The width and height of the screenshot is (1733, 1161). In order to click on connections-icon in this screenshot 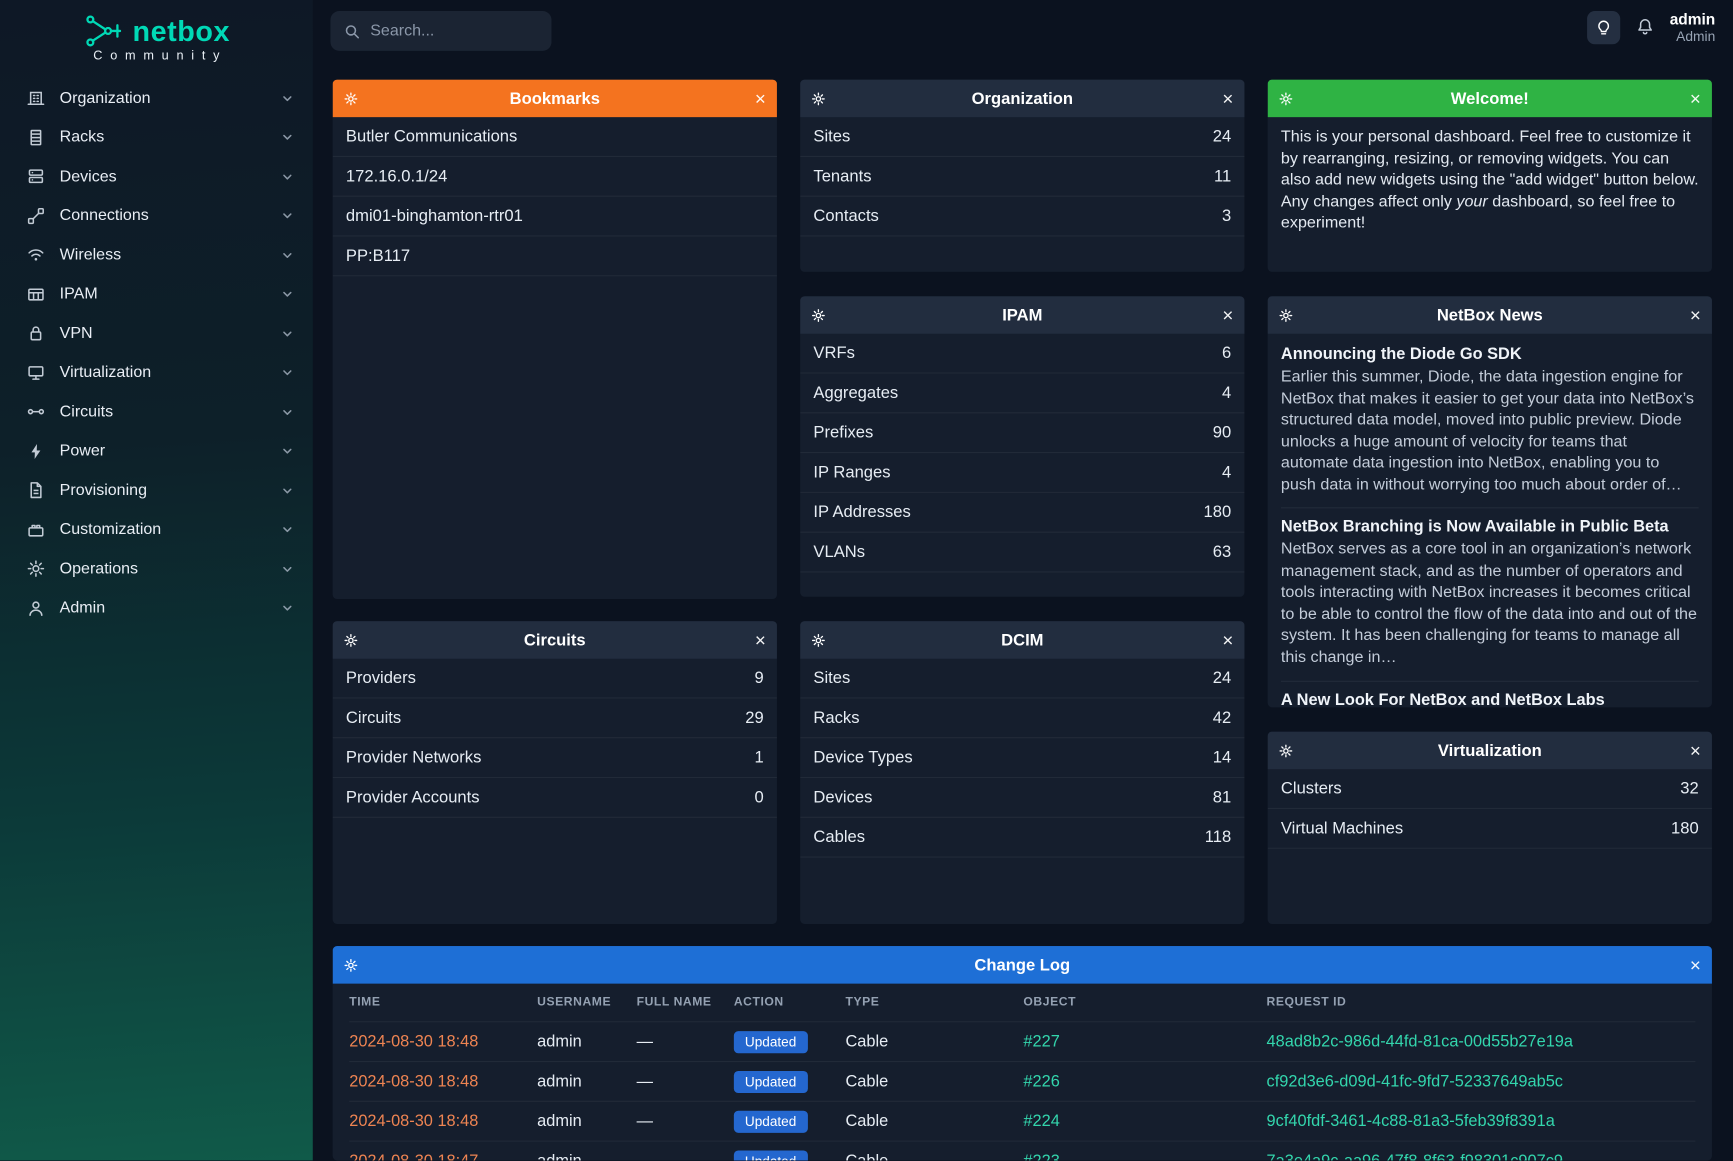, I will do `click(36, 215)`.